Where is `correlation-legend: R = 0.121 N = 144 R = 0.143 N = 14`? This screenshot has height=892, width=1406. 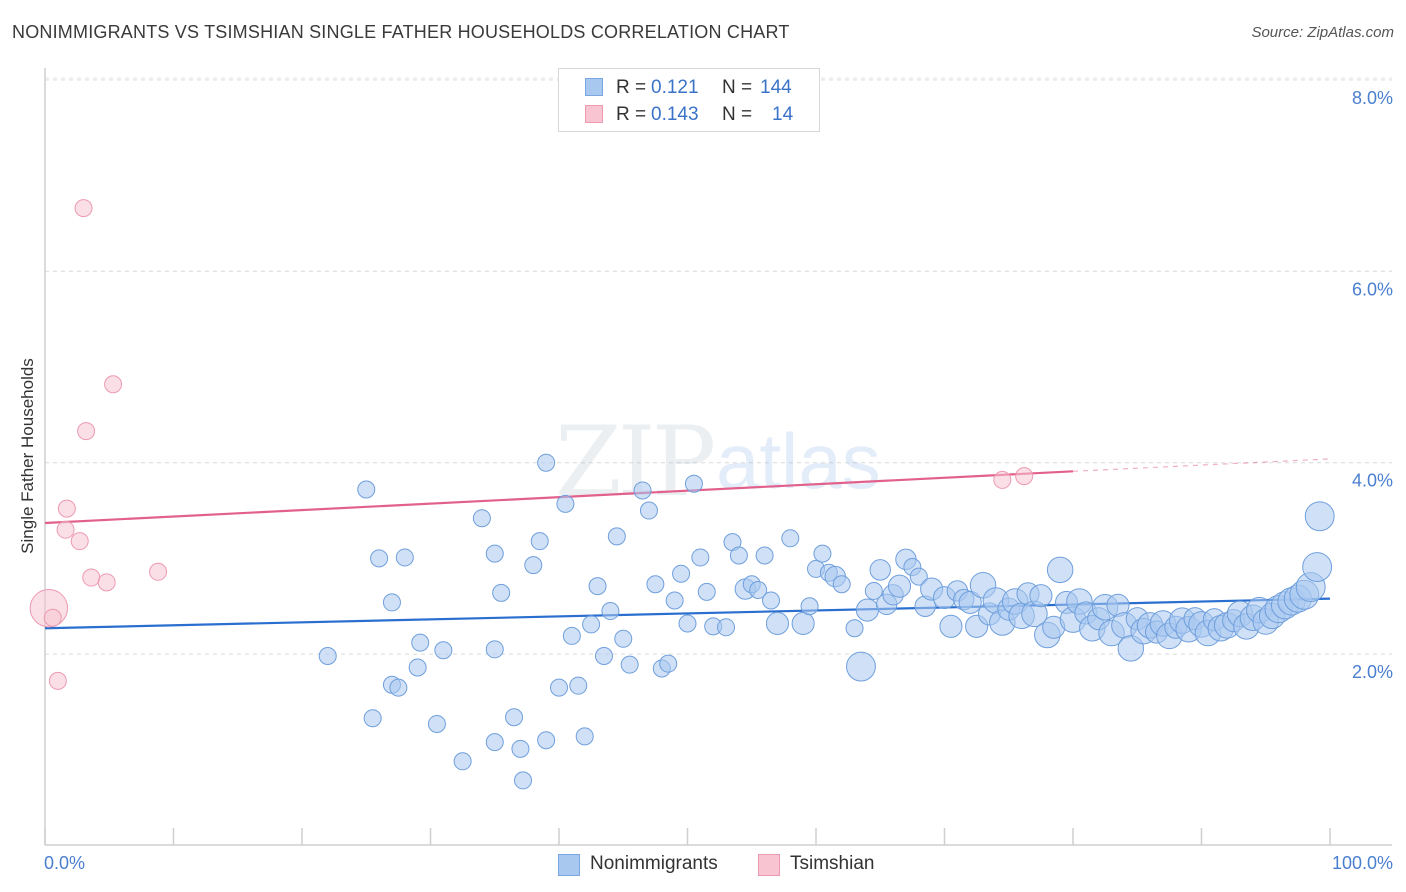 correlation-legend: R = 0.121 N = 144 R = 0.143 N = 14 is located at coordinates (689, 100).